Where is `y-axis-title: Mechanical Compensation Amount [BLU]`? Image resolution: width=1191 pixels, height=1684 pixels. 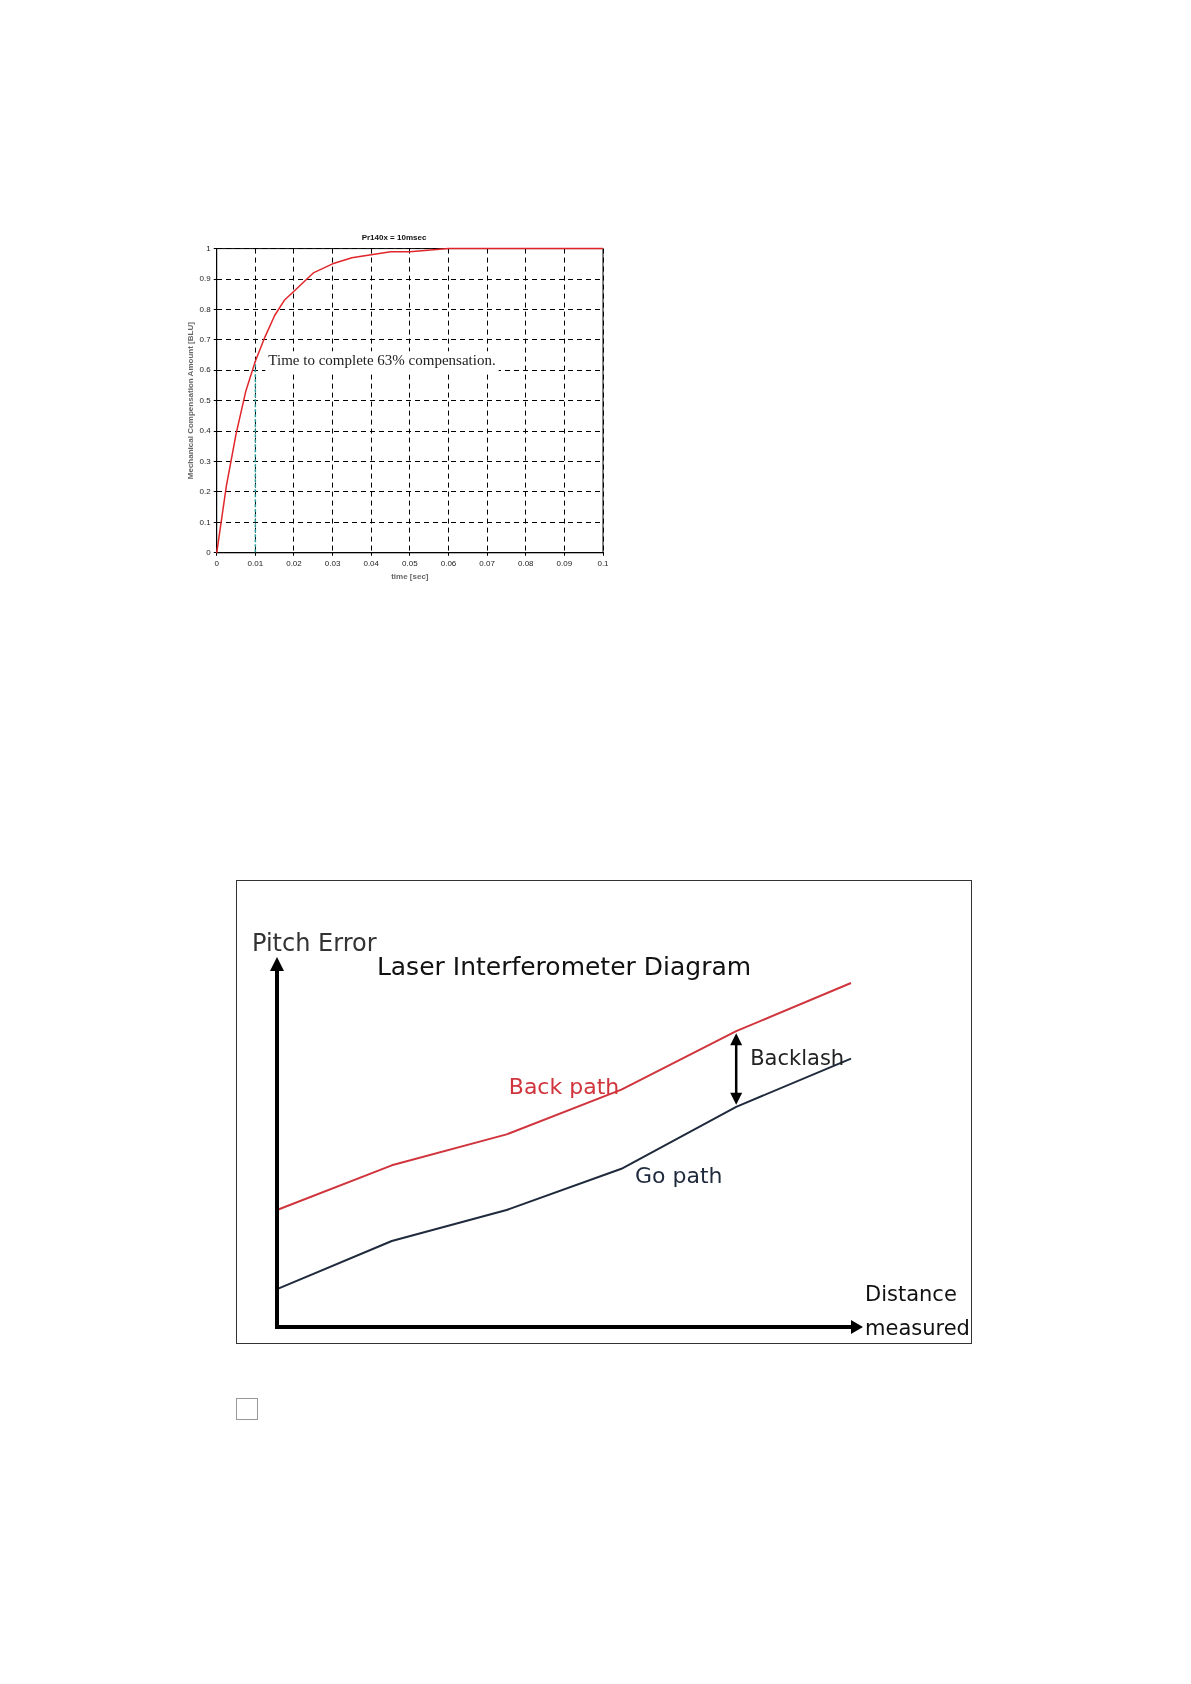
y-axis-title: Mechanical Compensation Amount [BLU] is located at coordinates (190, 400).